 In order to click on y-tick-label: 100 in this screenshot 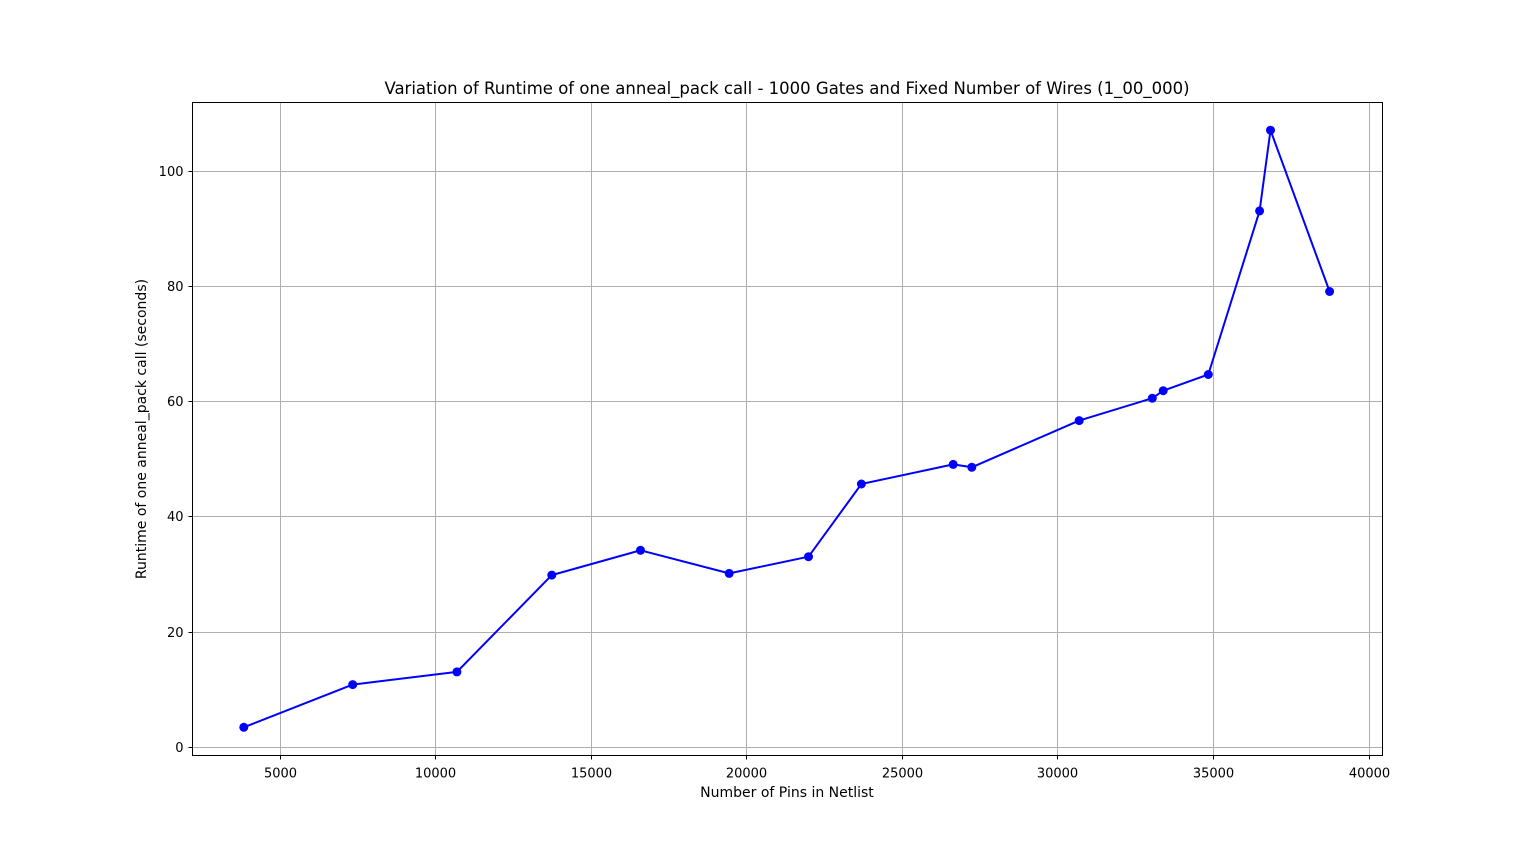, I will do `click(171, 172)`.